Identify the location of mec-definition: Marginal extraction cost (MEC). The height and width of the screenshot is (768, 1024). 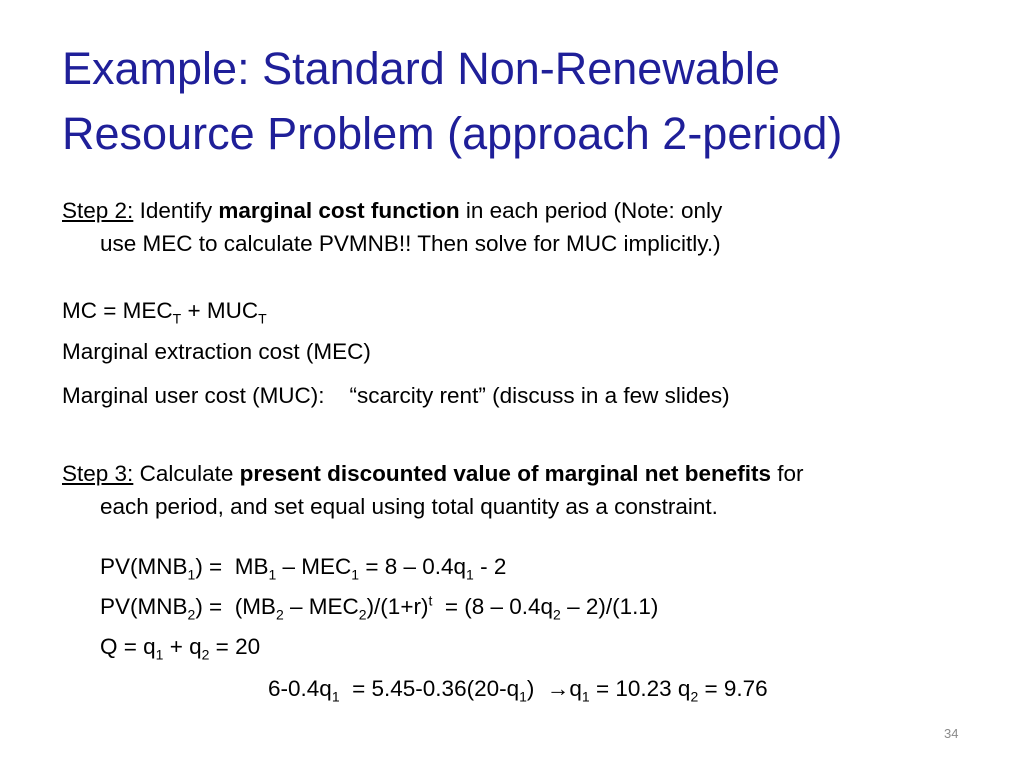
(216, 352).